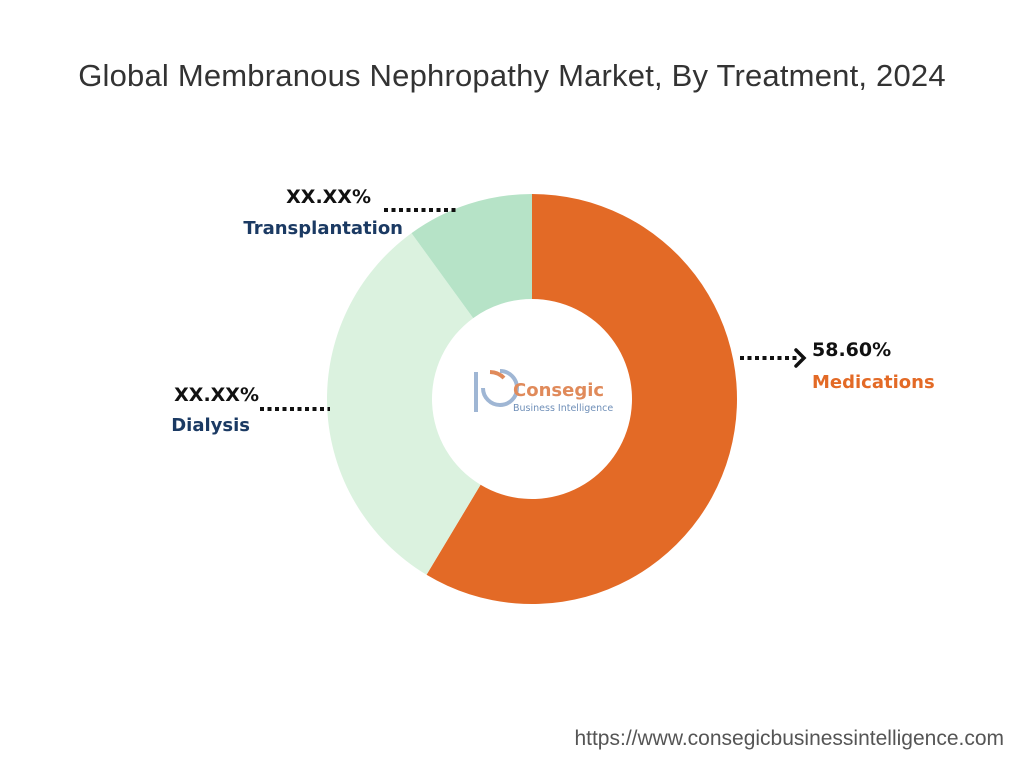  What do you see at coordinates (873, 382) in the screenshot?
I see `category-label-medications: Medications` at bounding box center [873, 382].